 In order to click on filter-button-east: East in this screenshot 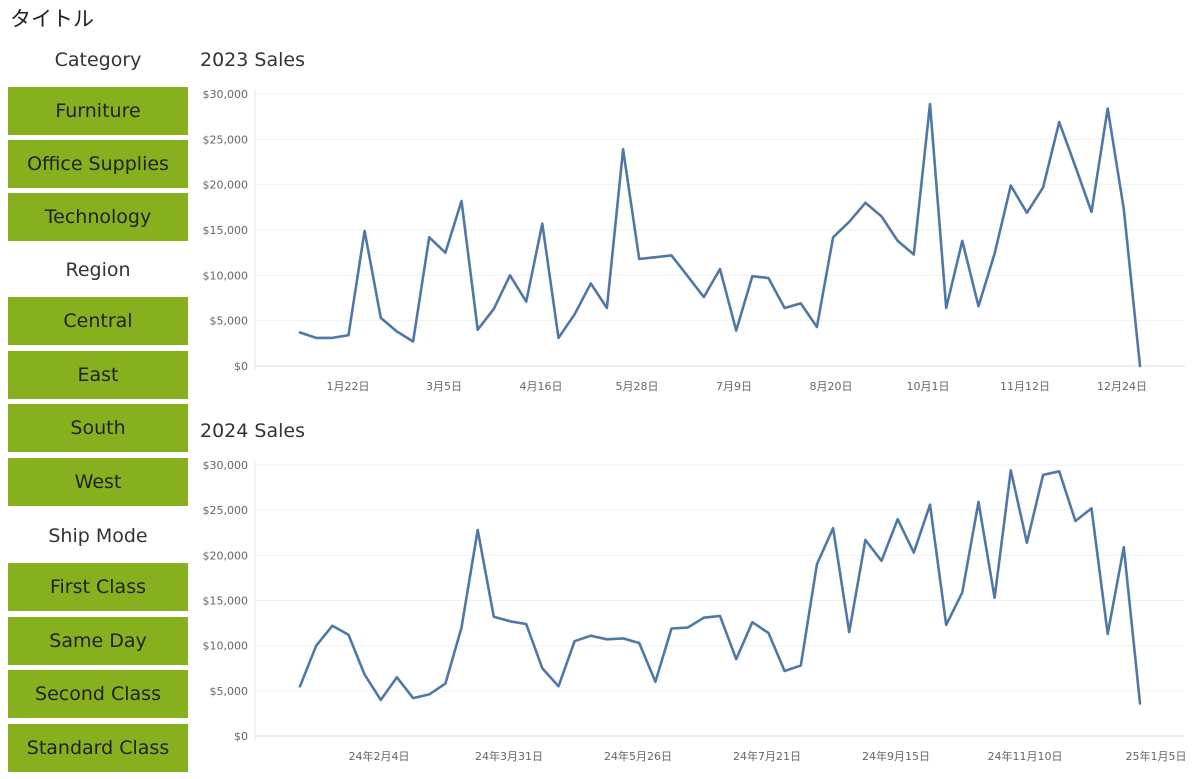, I will do `click(98, 375)`.